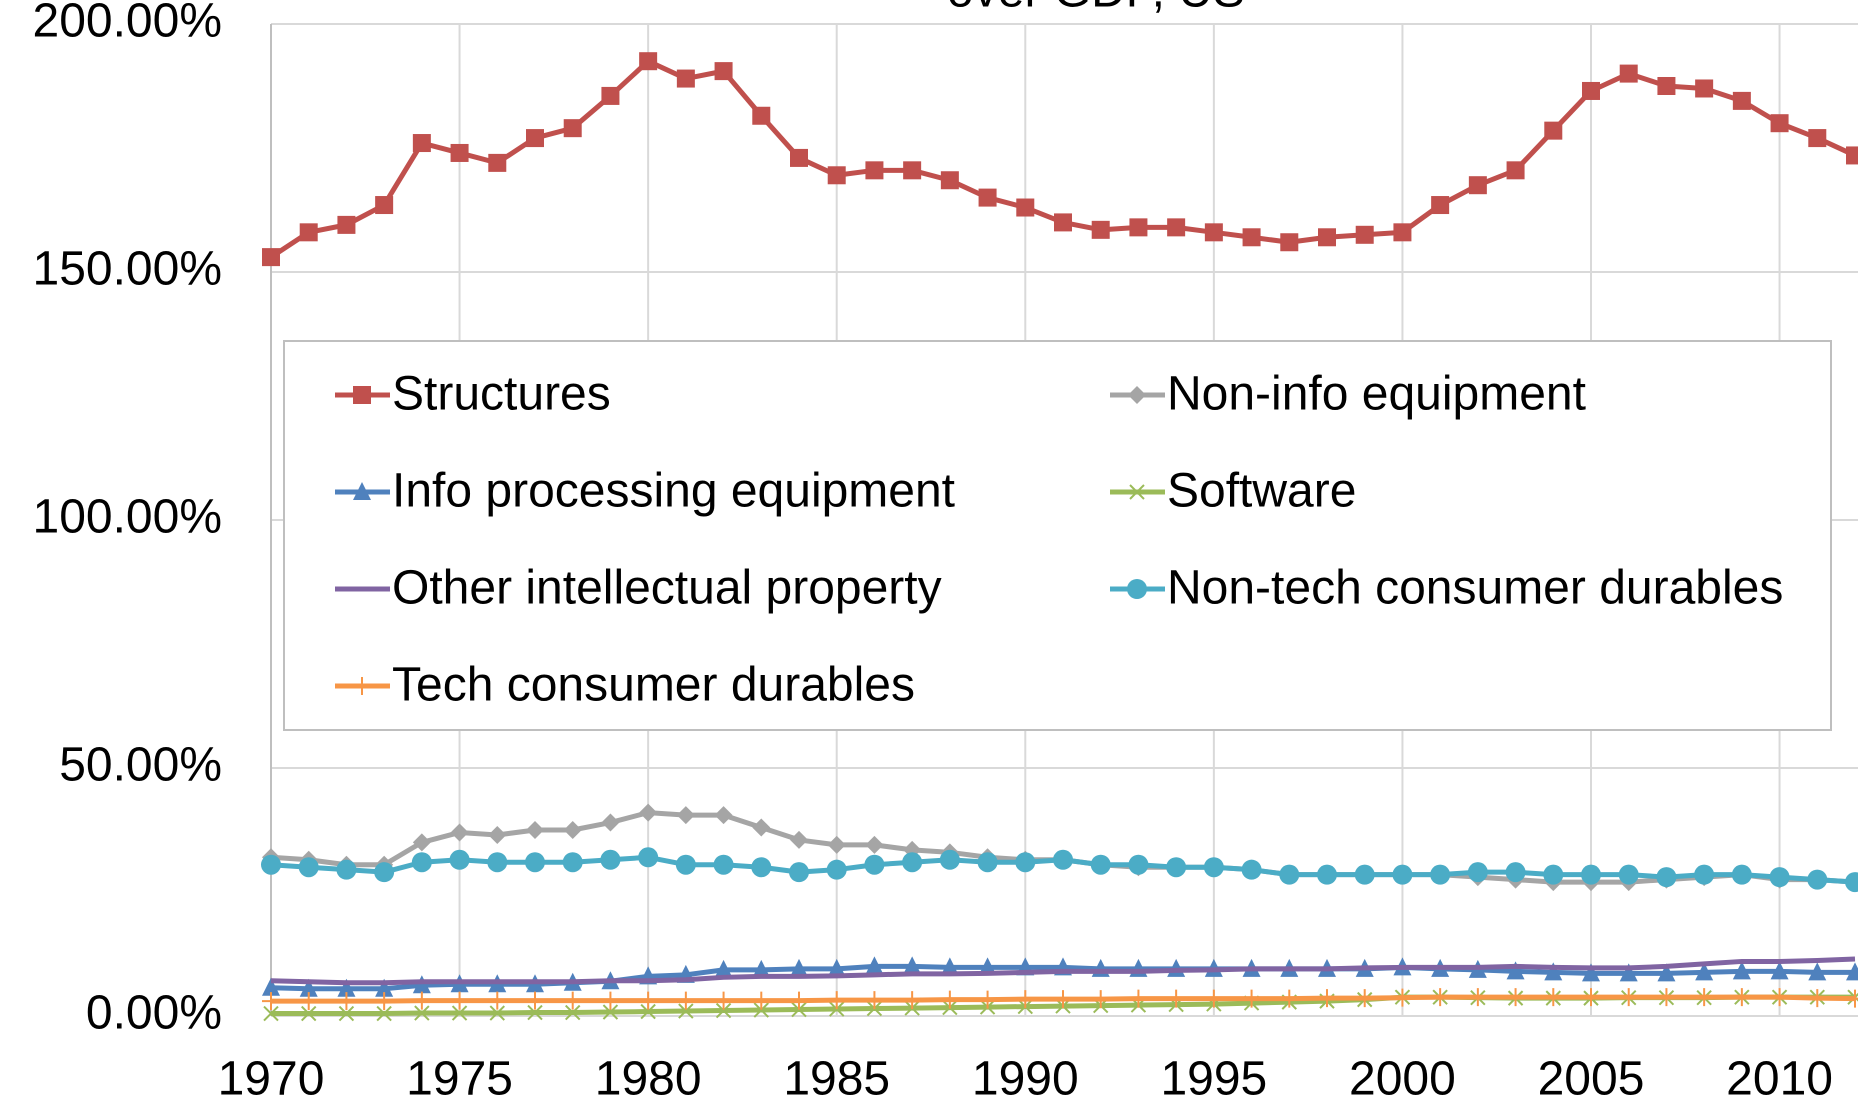  Describe the element at coordinates (1402, 1079) in the screenshot. I see `x-tick-label: 2000` at that location.